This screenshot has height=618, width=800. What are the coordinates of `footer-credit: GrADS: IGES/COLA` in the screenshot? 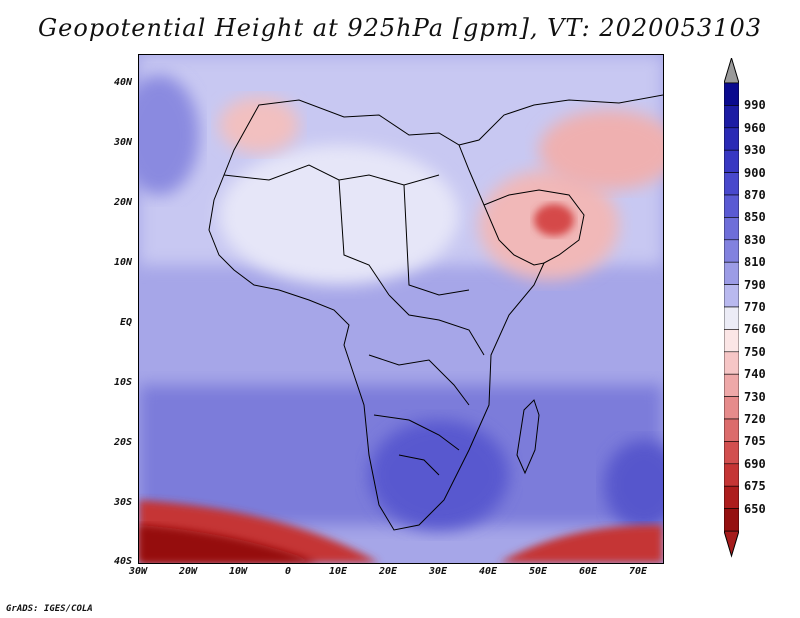 It's located at (49, 609).